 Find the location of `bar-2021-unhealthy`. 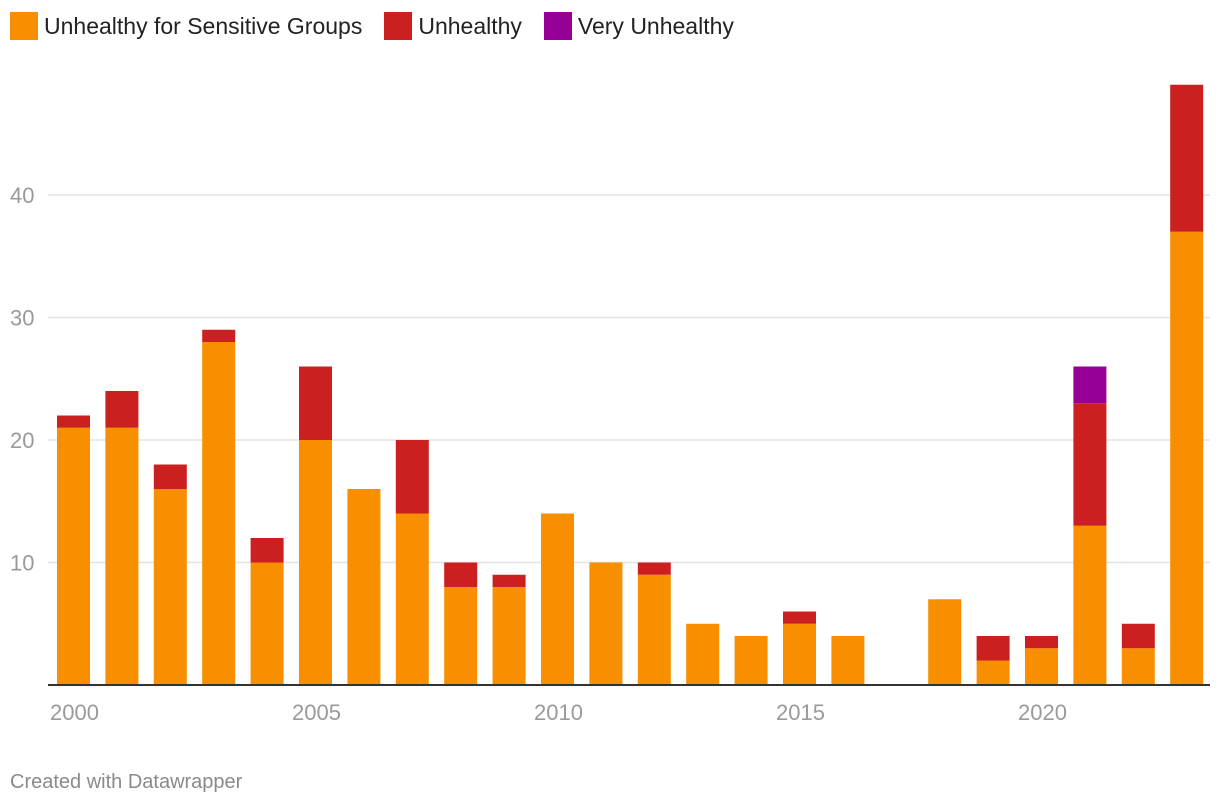

bar-2021-unhealthy is located at coordinates (1090, 464).